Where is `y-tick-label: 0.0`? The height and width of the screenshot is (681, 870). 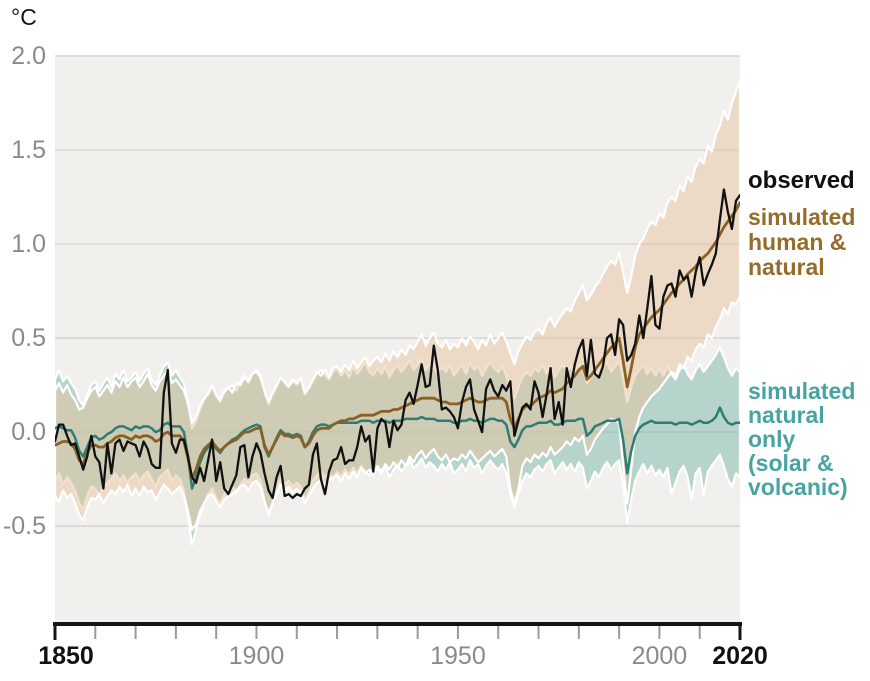 y-tick-label: 0.0 is located at coordinates (28, 432).